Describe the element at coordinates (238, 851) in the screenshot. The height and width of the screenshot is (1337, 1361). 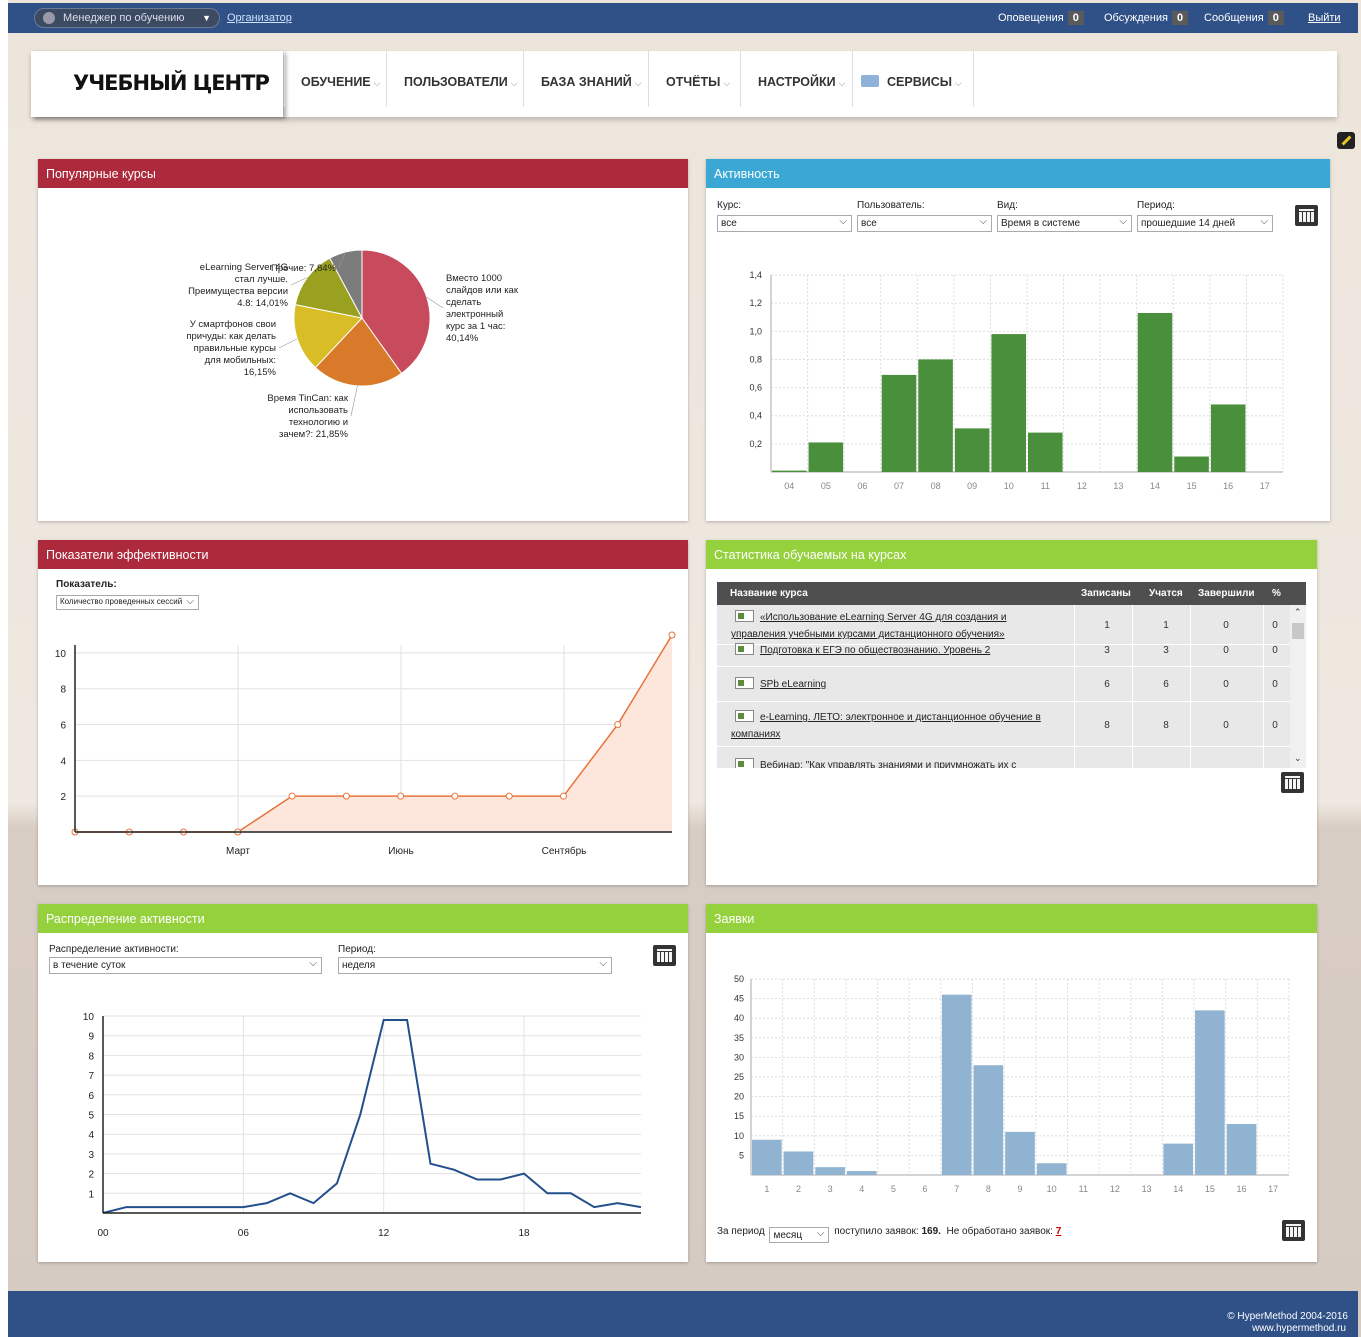
I see `x-tick-label: Март` at that location.